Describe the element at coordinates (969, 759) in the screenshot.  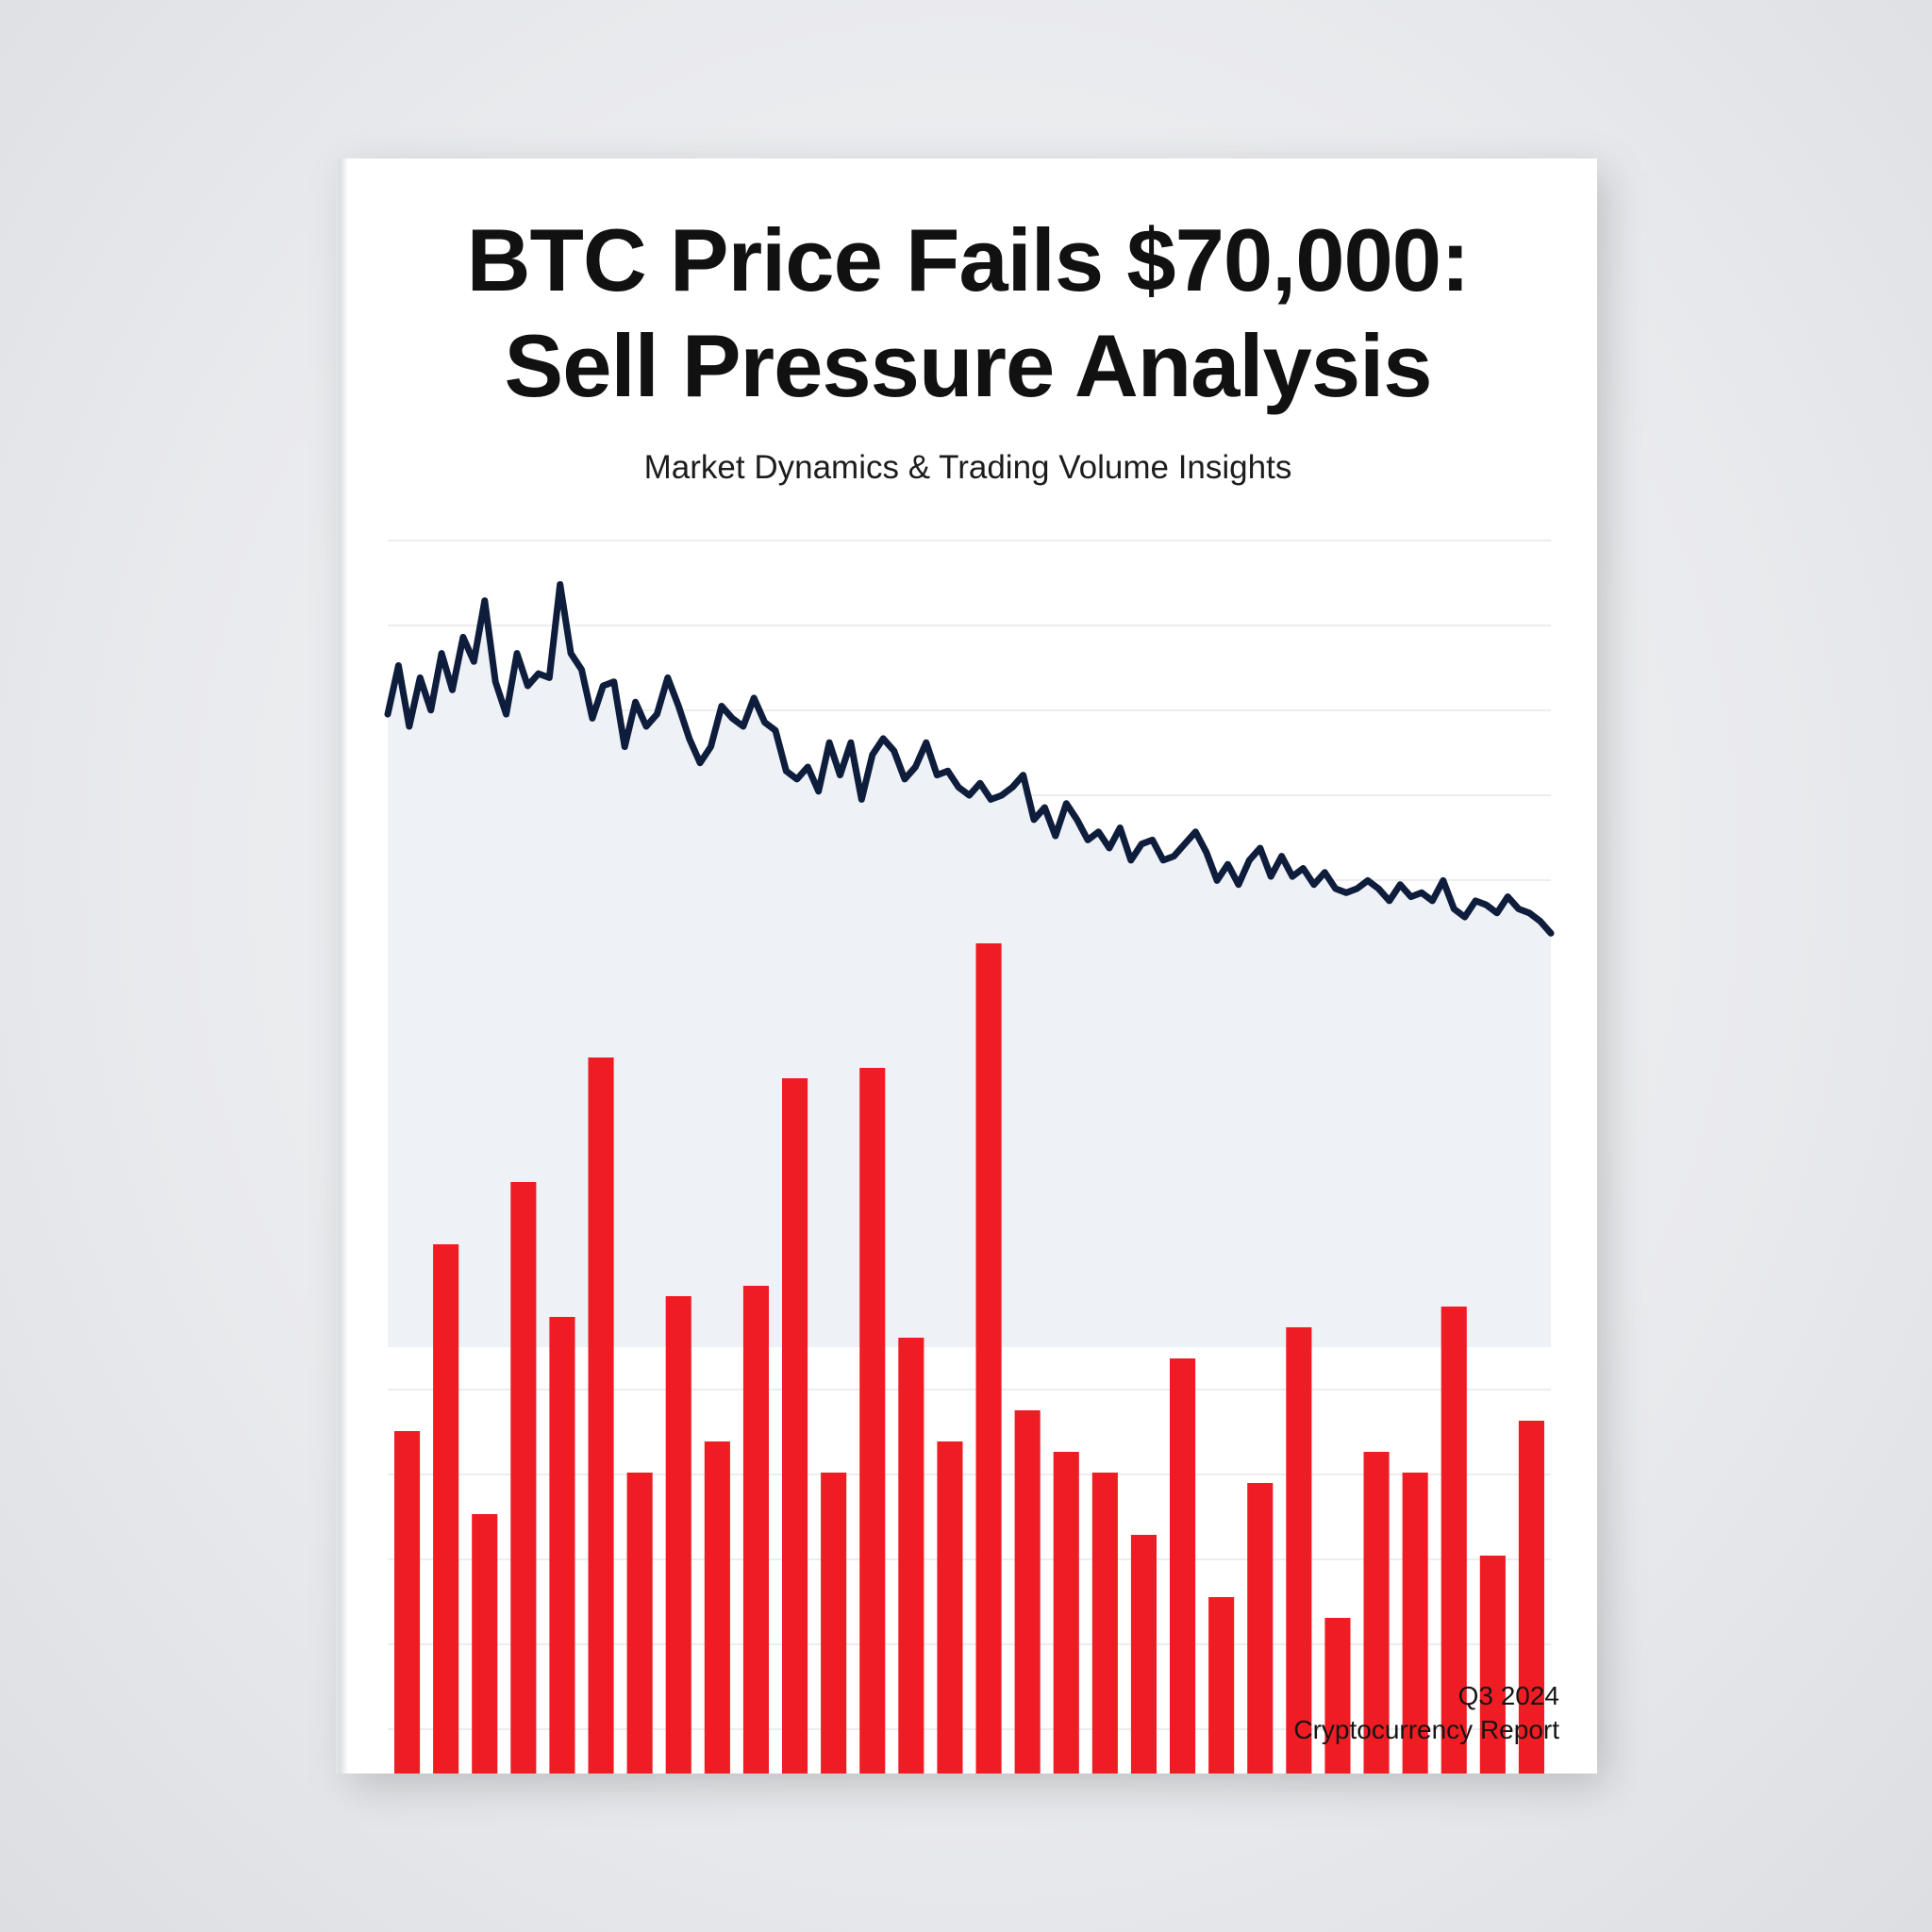
I see `price-line` at that location.